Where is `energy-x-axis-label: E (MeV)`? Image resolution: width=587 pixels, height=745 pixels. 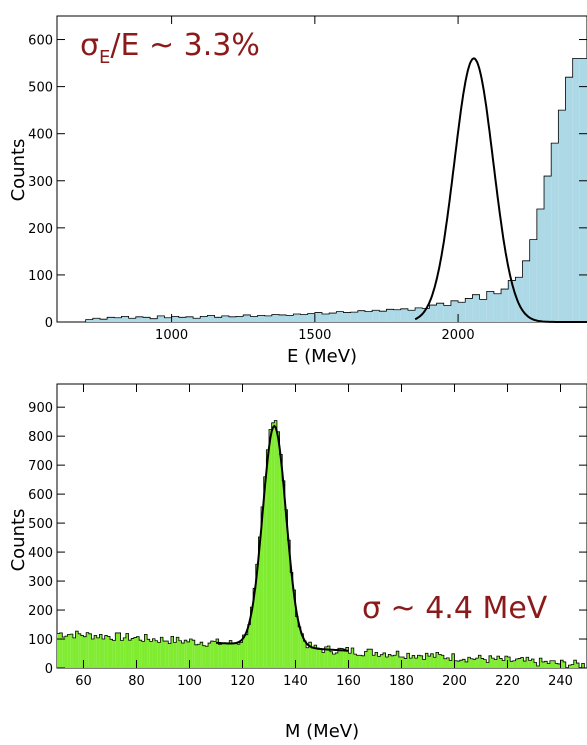 energy-x-axis-label: E (MeV) is located at coordinates (322, 356).